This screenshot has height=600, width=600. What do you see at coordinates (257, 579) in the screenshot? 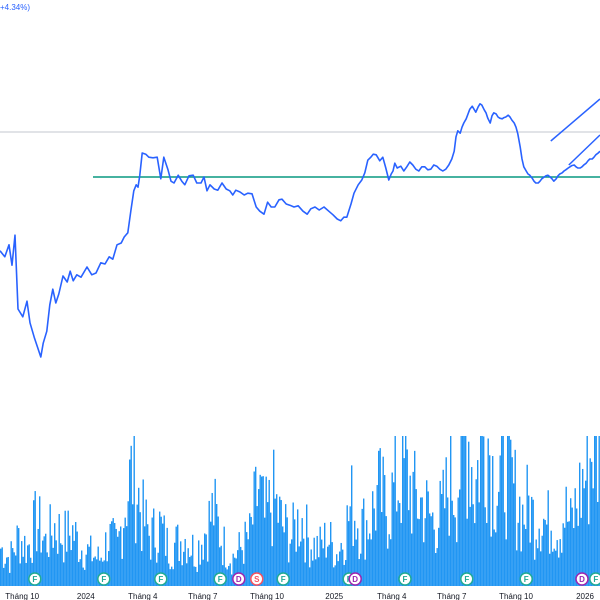
I see `event-marker-s: S` at bounding box center [257, 579].